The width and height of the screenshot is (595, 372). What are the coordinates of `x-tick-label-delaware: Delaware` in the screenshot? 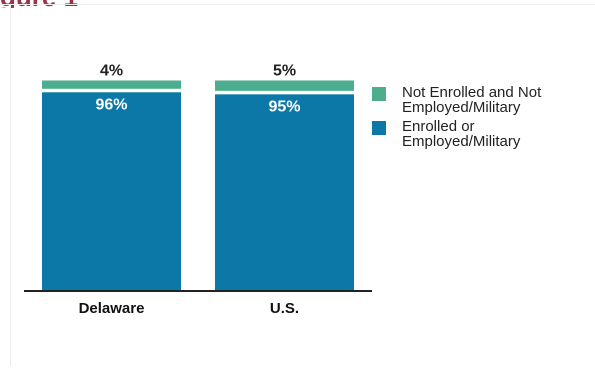 It's located at (112, 308).